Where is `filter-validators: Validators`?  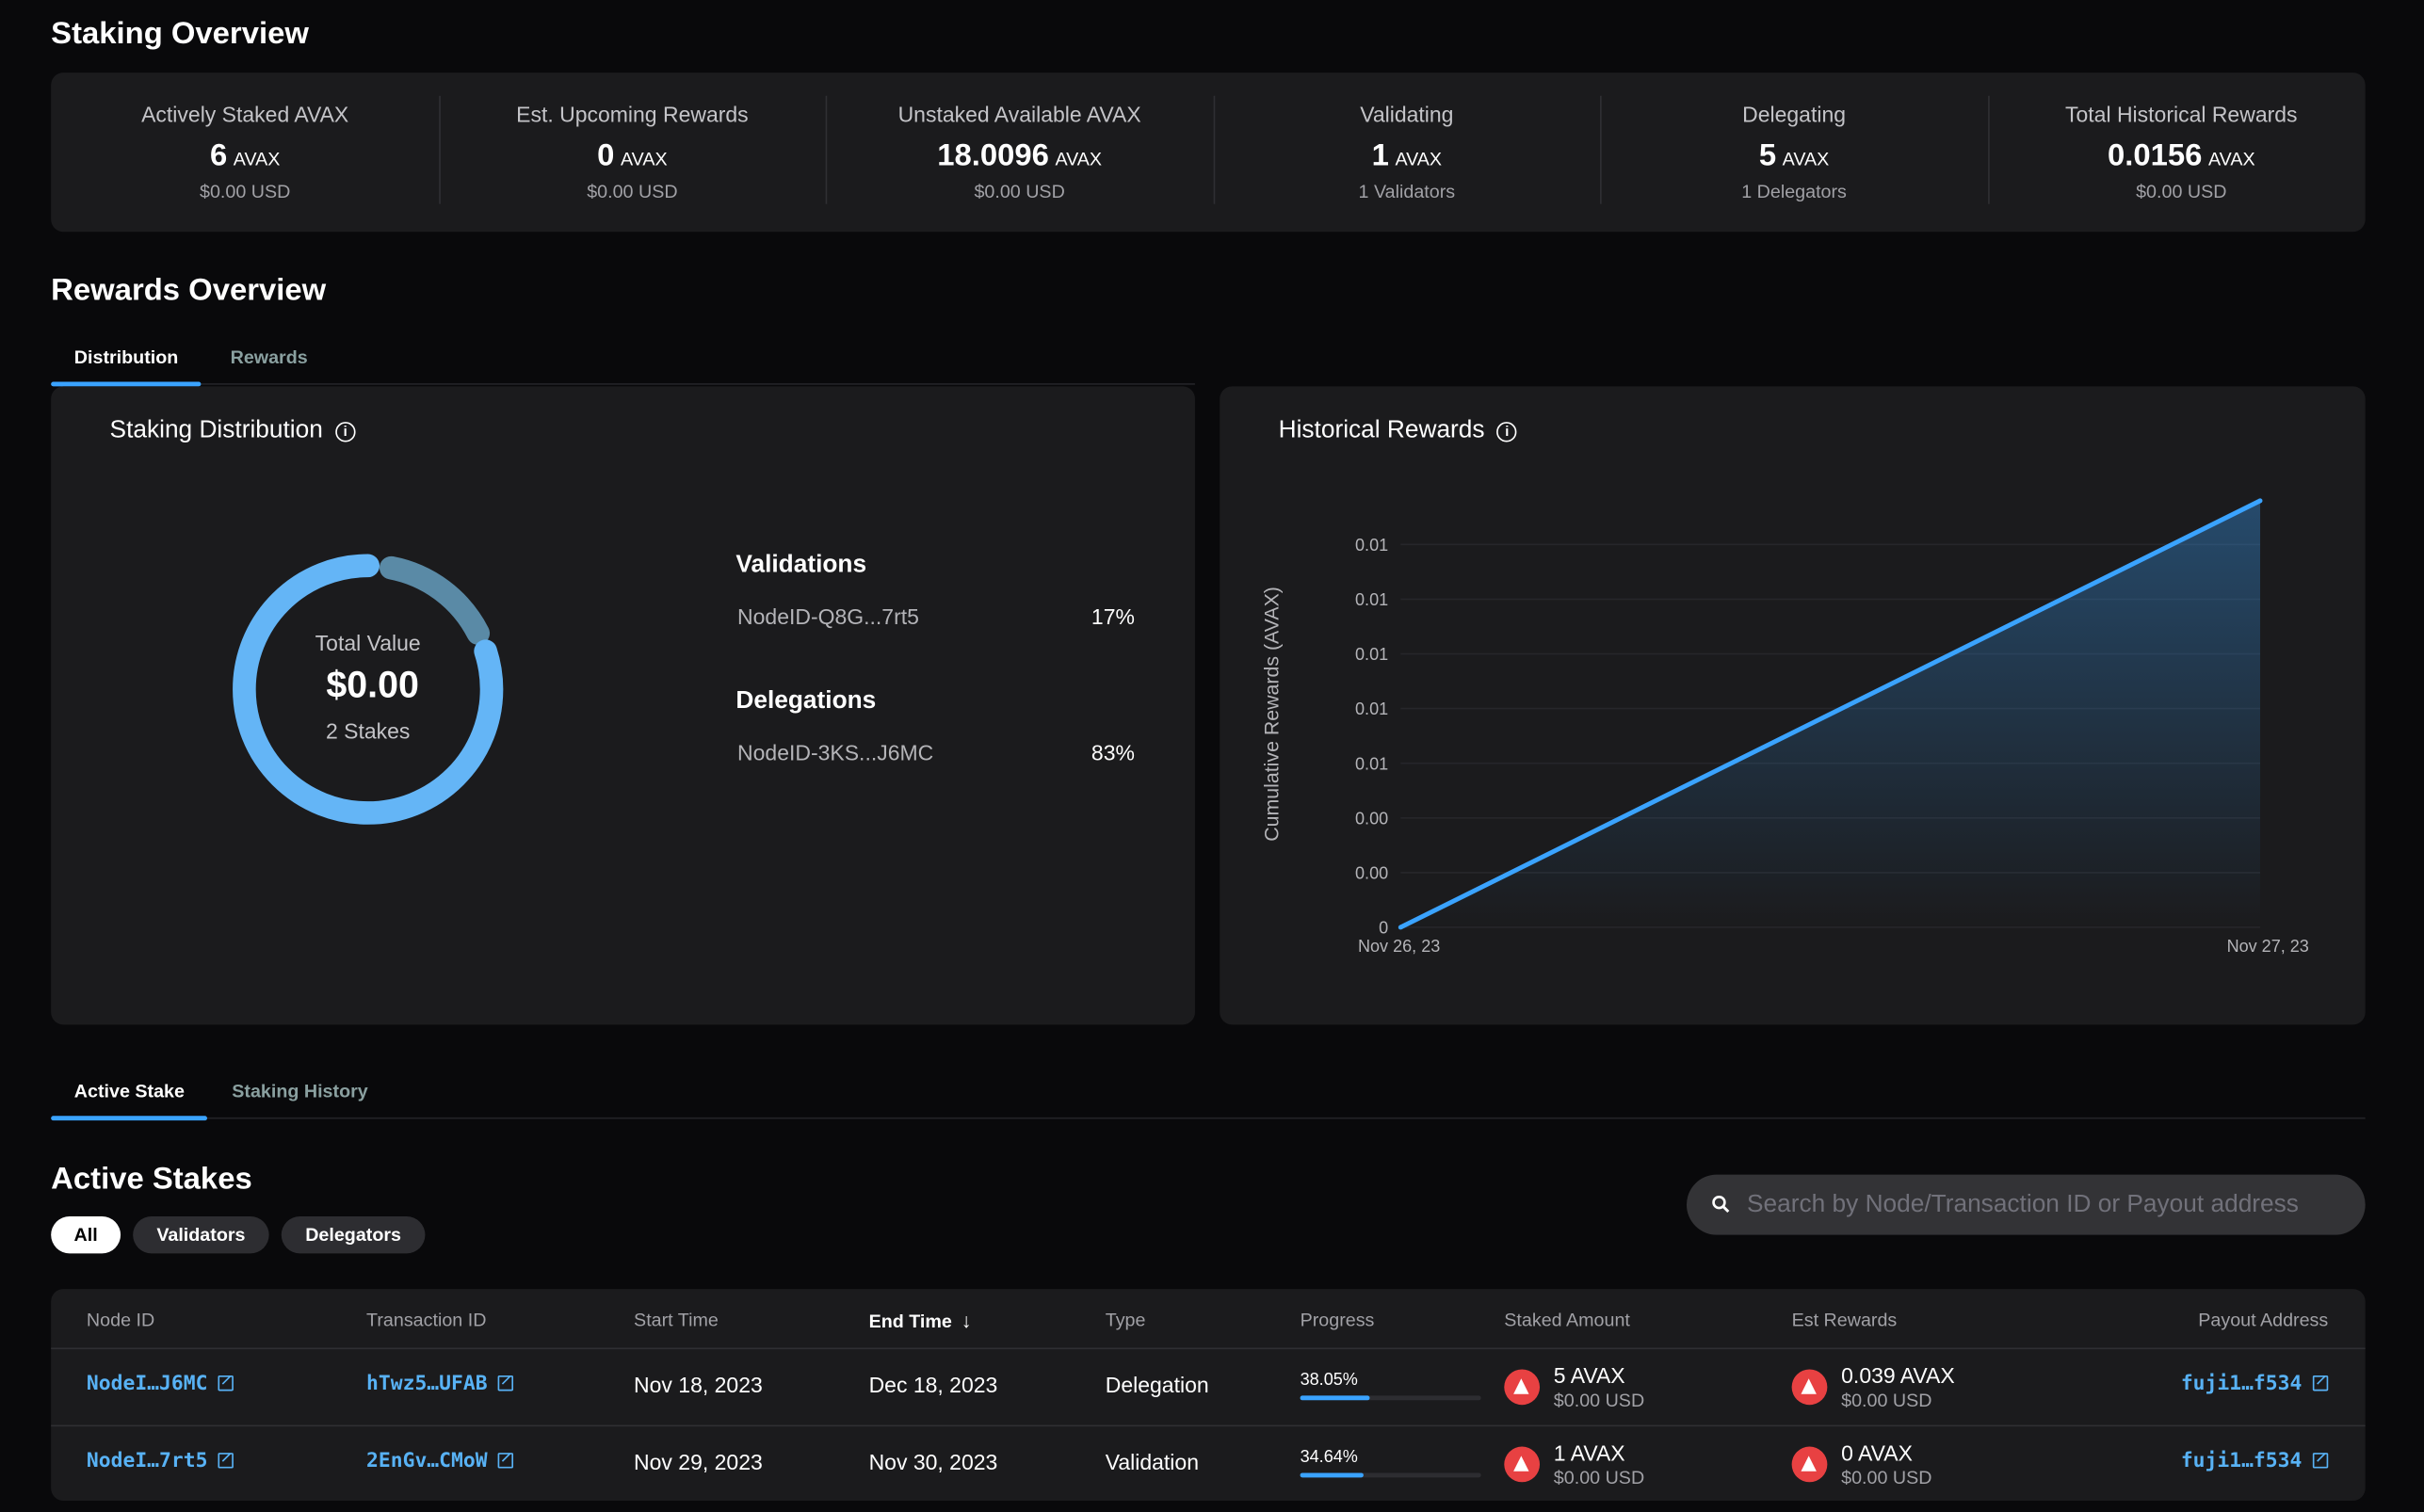 filter-validators: Validators is located at coordinates (201, 1234).